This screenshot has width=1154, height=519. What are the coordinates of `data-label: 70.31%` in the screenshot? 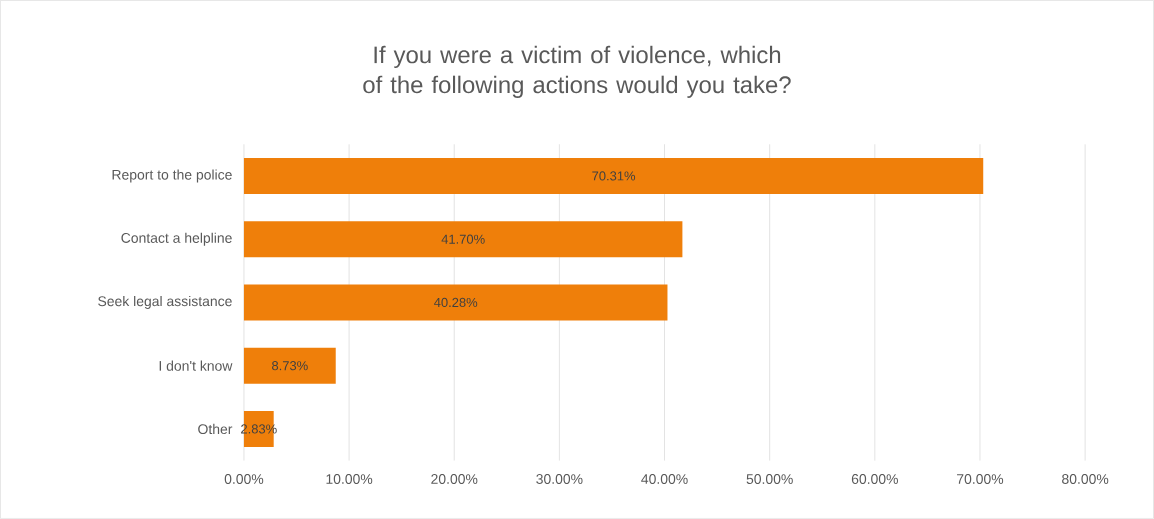 It's located at (614, 176).